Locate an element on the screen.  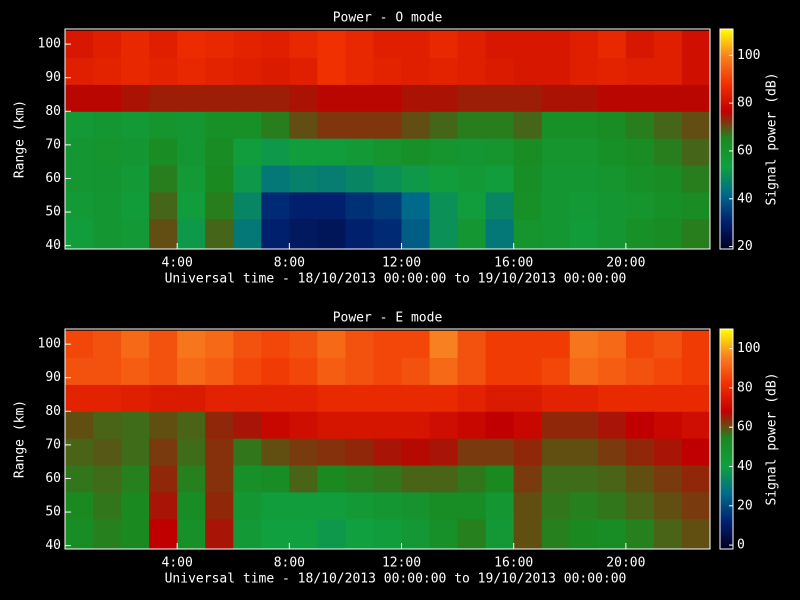
x-tick-label: 12:00 is located at coordinates (401, 563).